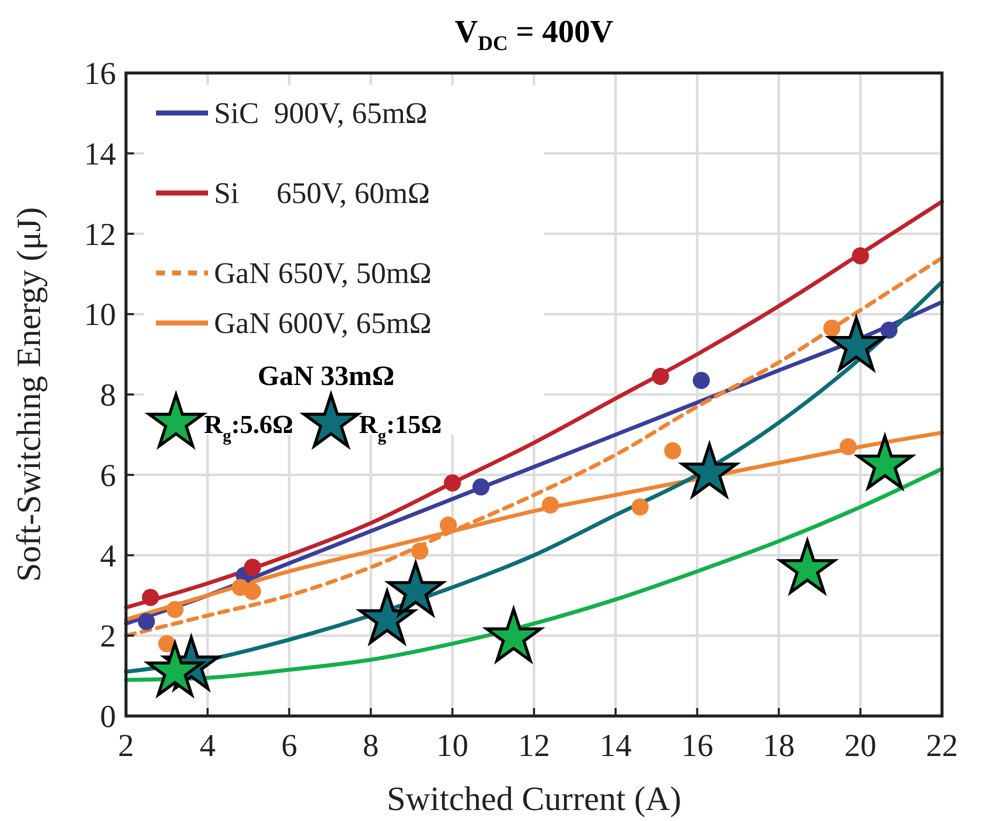 Image resolution: width=989 pixels, height=821 pixels. I want to click on y-tick-label: 12, so click(100, 234).